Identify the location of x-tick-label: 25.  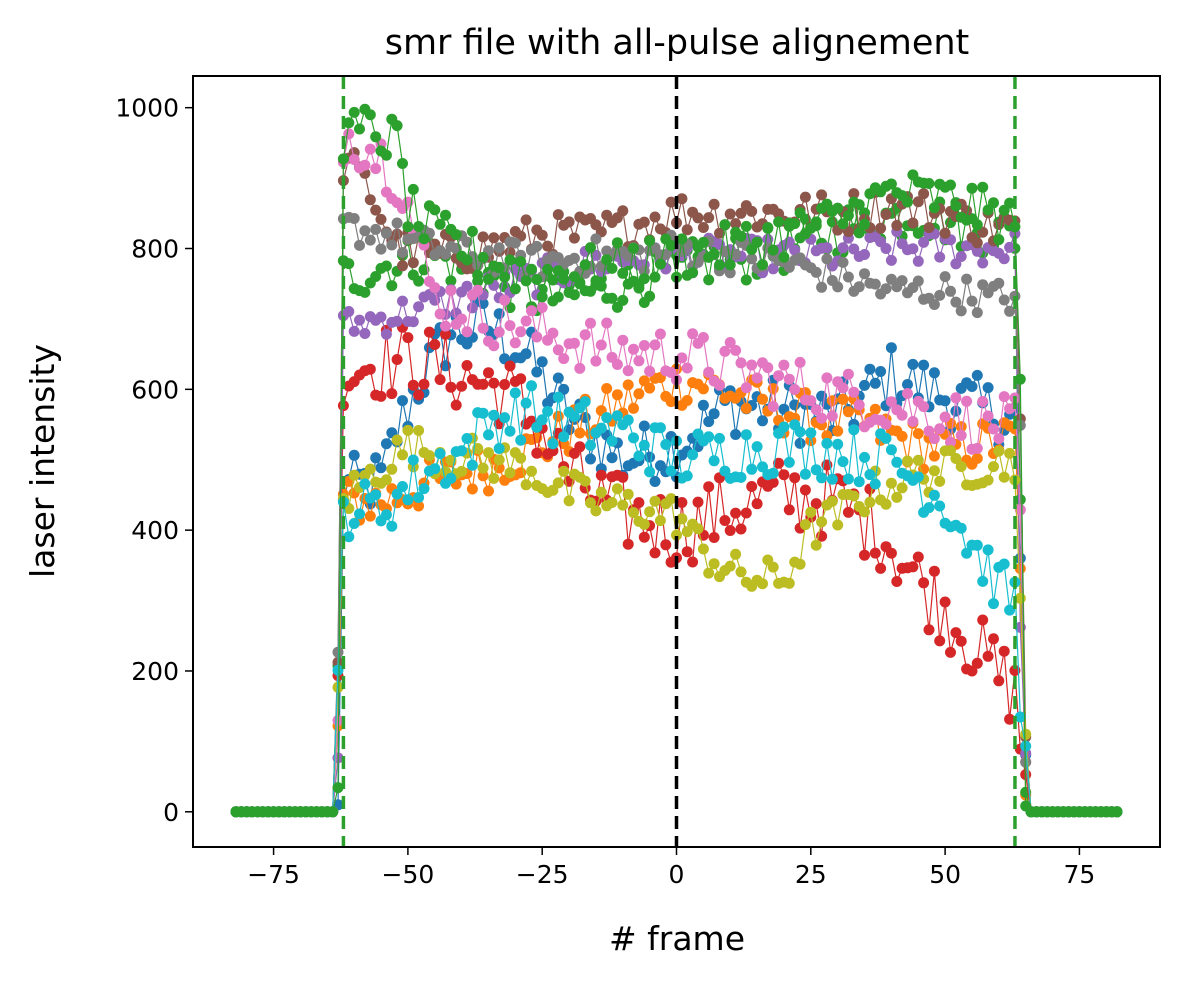
(811, 874).